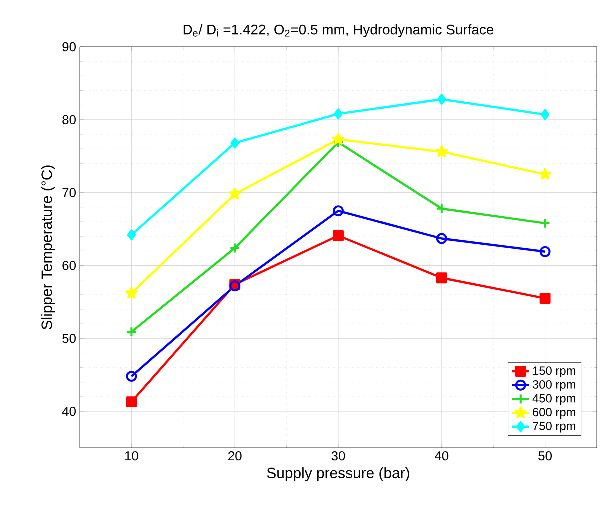  What do you see at coordinates (554, 427) in the screenshot?
I see `legend-label: 750 rpm` at bounding box center [554, 427].